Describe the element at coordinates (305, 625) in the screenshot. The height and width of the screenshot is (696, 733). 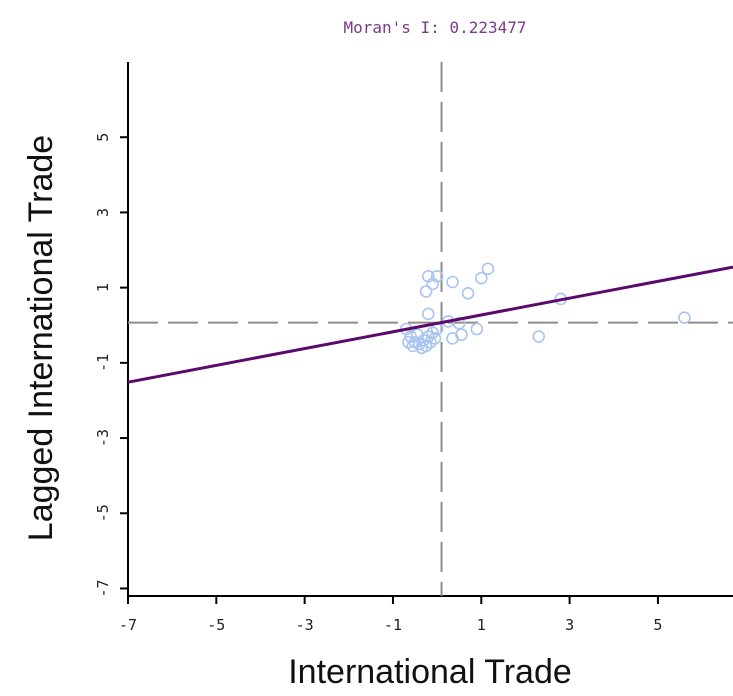
I see `x-tick-label: -3` at that location.